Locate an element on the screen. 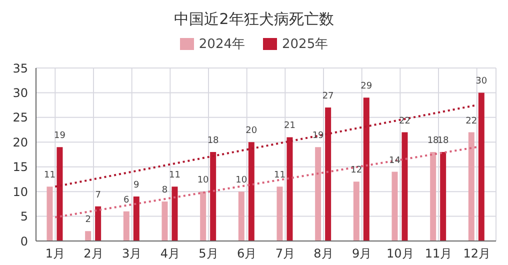 The height and width of the screenshot is (265, 508). data-label: 2 is located at coordinates (88, 220).